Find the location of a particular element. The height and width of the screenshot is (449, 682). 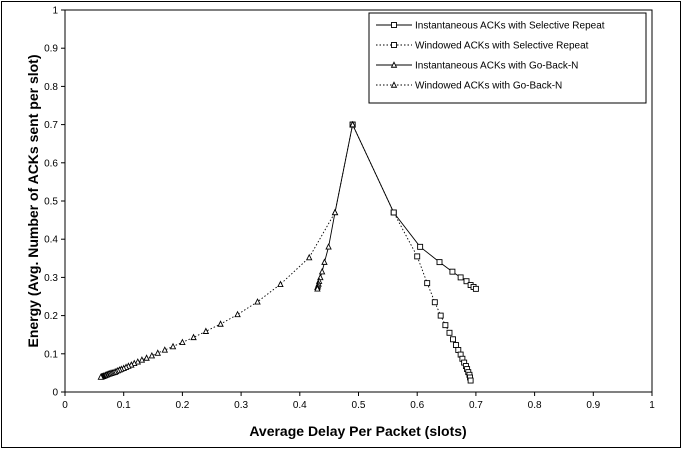

y-axis-ticks: 0 0.1 0.2 0.3 0.4 0.5 0.6 0.7 0.8 0.9 1 is located at coordinates (54, 202).